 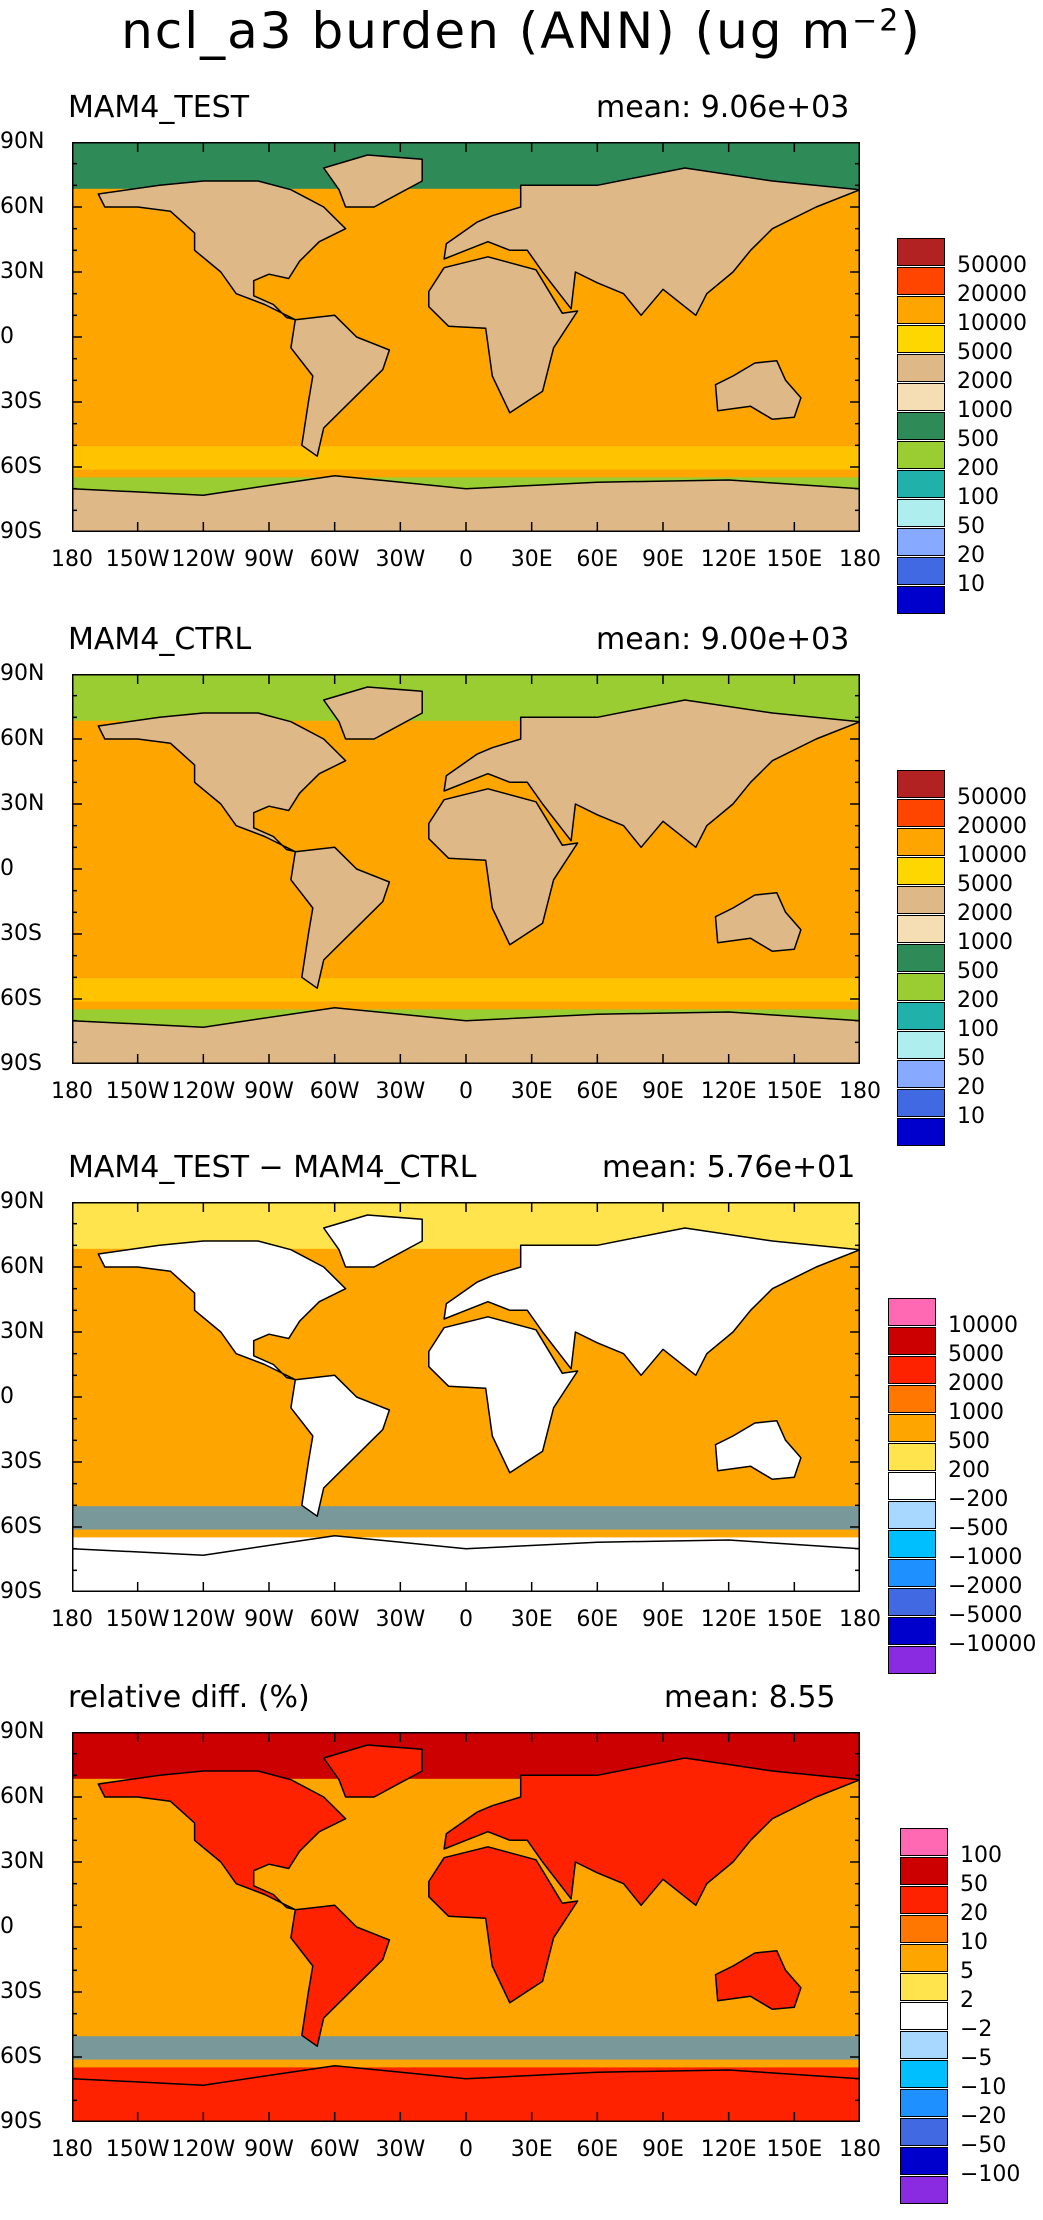 I want to click on colorbar-label: −10, so click(x=983, y=2087).